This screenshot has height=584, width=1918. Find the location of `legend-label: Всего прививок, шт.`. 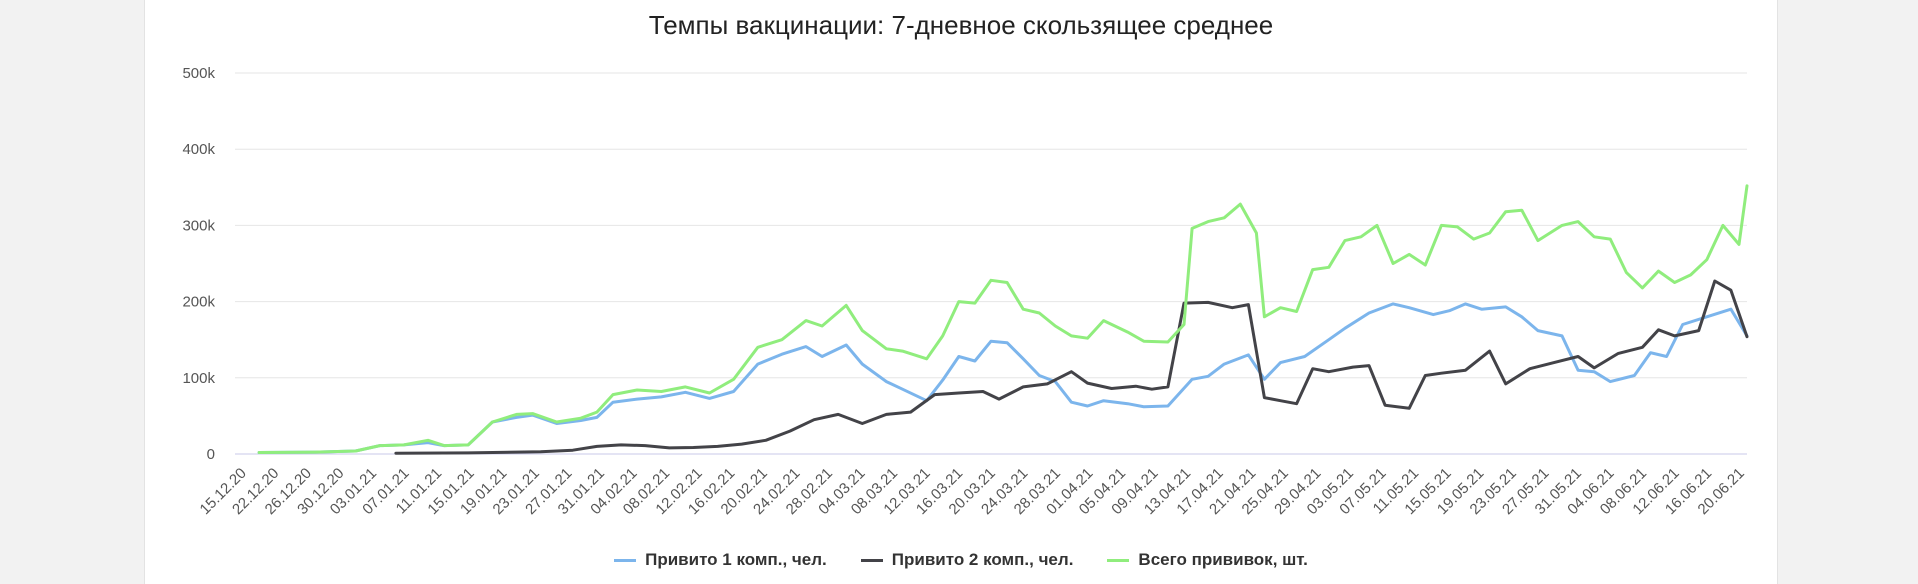

legend-label: Всего прививок, шт. is located at coordinates (1223, 559).